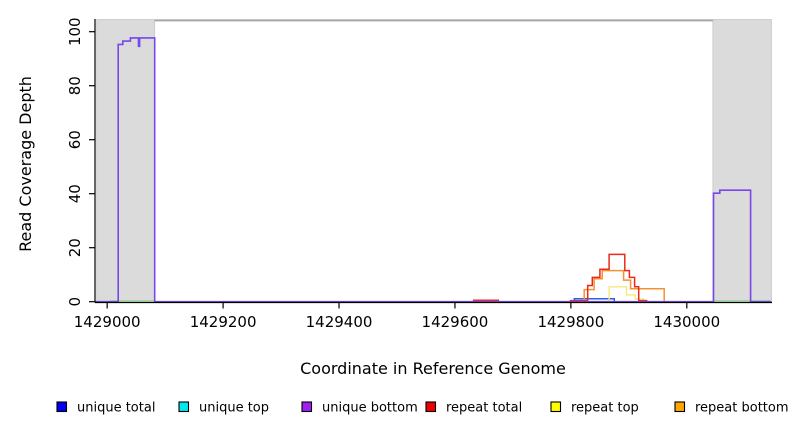 The width and height of the screenshot is (792, 432). What do you see at coordinates (184, 407) in the screenshot?
I see `legend-swatch-unique-top` at bounding box center [184, 407].